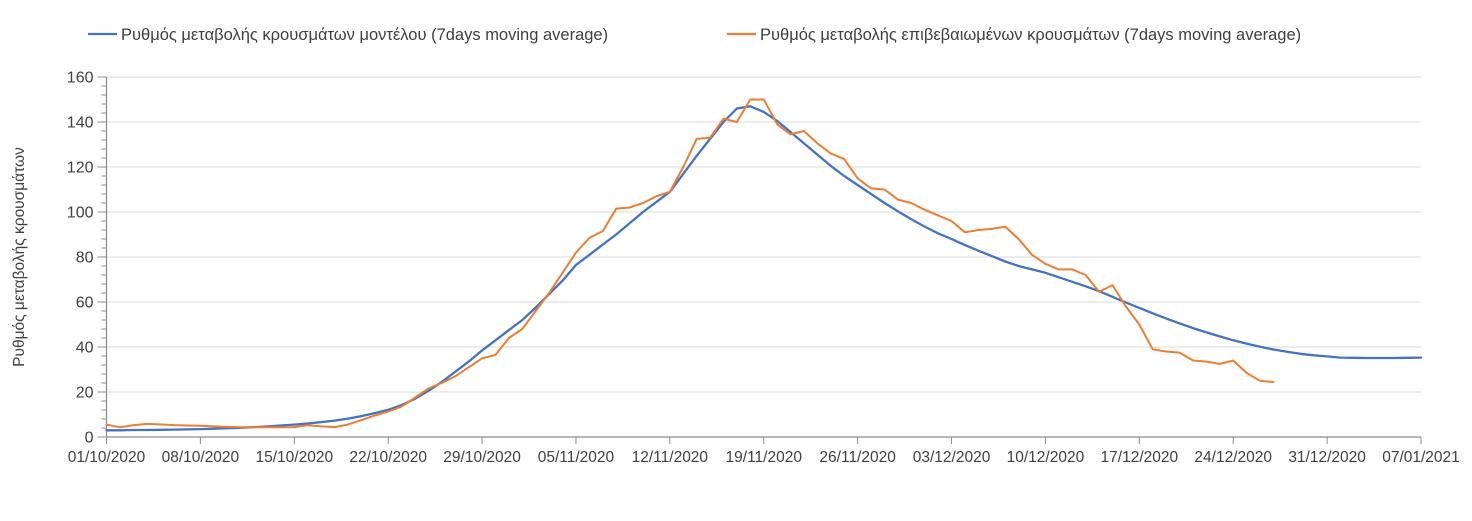 This screenshot has height=521, width=1472. Describe the element at coordinates (764, 457) in the screenshot. I see `x-tick-label: 19/11/2020` at that location.